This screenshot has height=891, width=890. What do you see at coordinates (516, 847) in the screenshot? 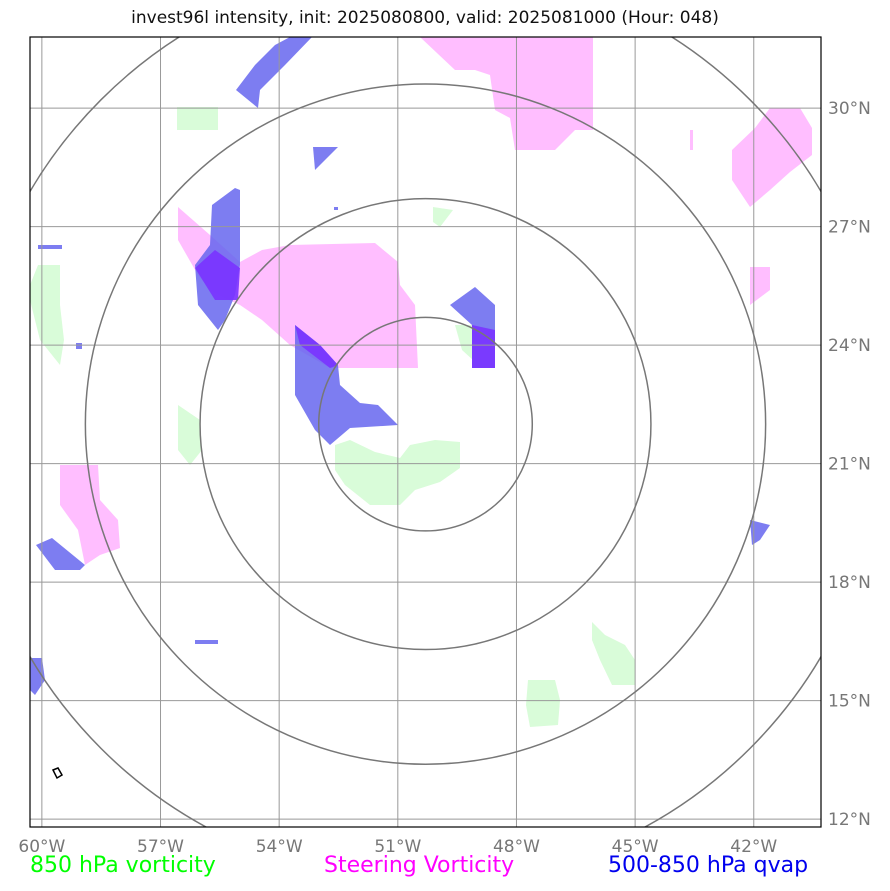
I see `lon-tick-label: 48°W` at bounding box center [516, 847].